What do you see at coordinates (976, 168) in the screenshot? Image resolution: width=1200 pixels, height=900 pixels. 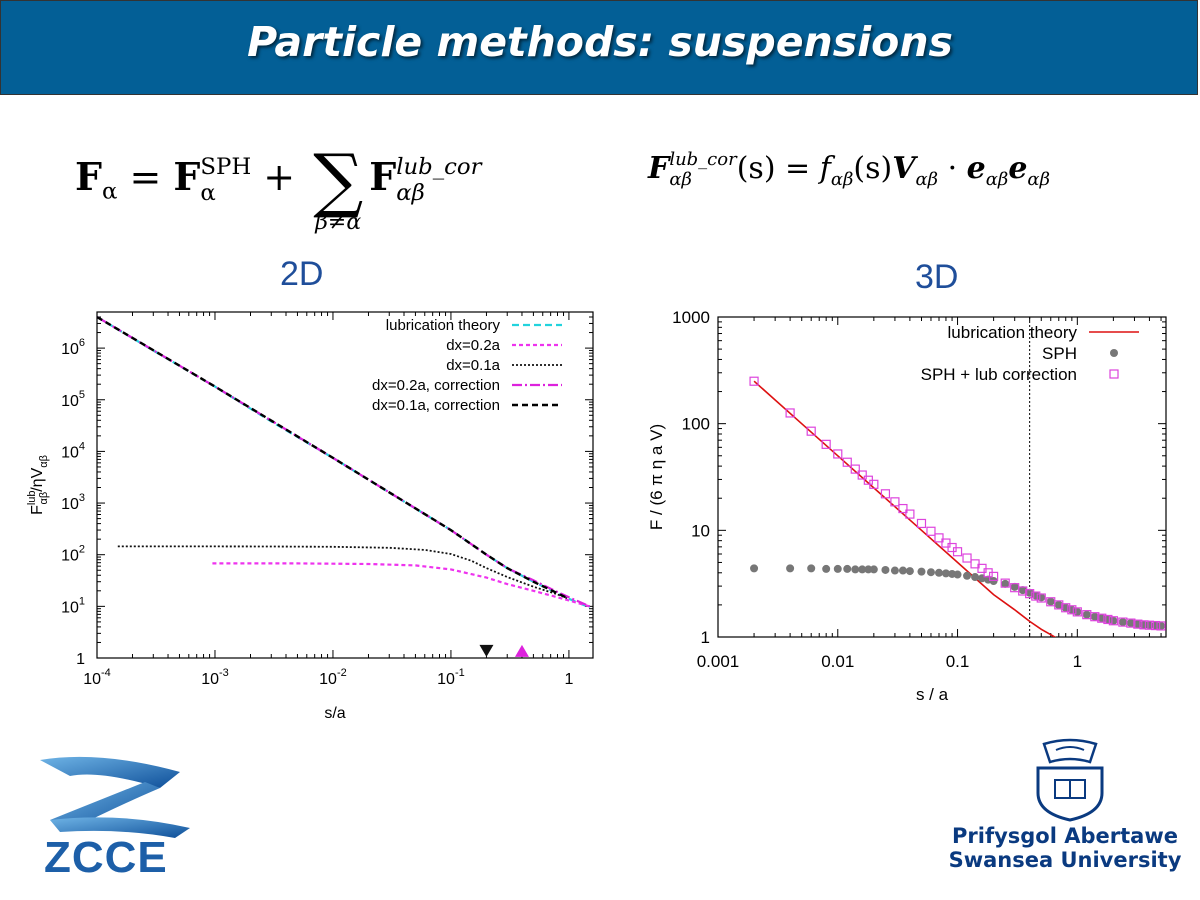 I see `eq2-e1: e` at bounding box center [976, 168].